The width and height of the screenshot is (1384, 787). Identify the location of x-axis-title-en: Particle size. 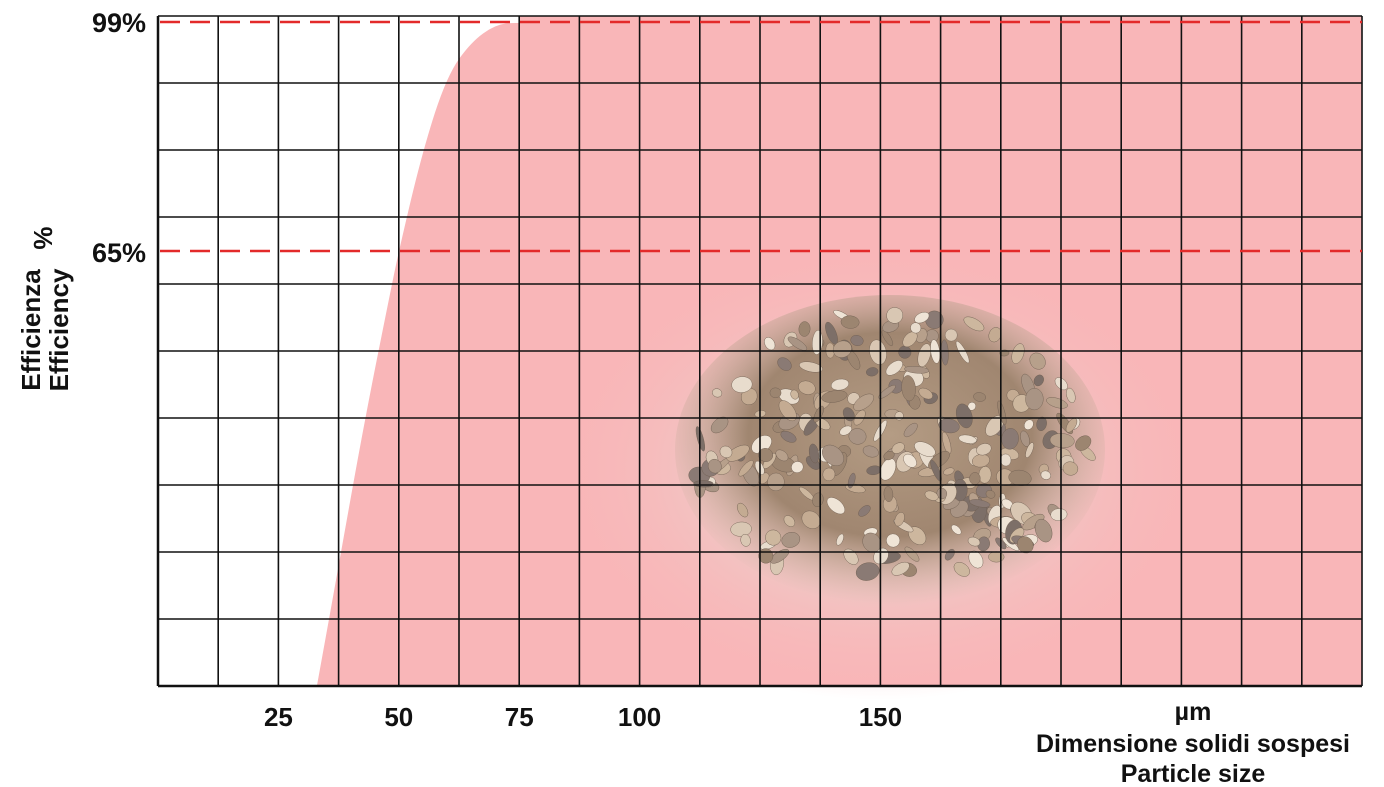
(1193, 773).